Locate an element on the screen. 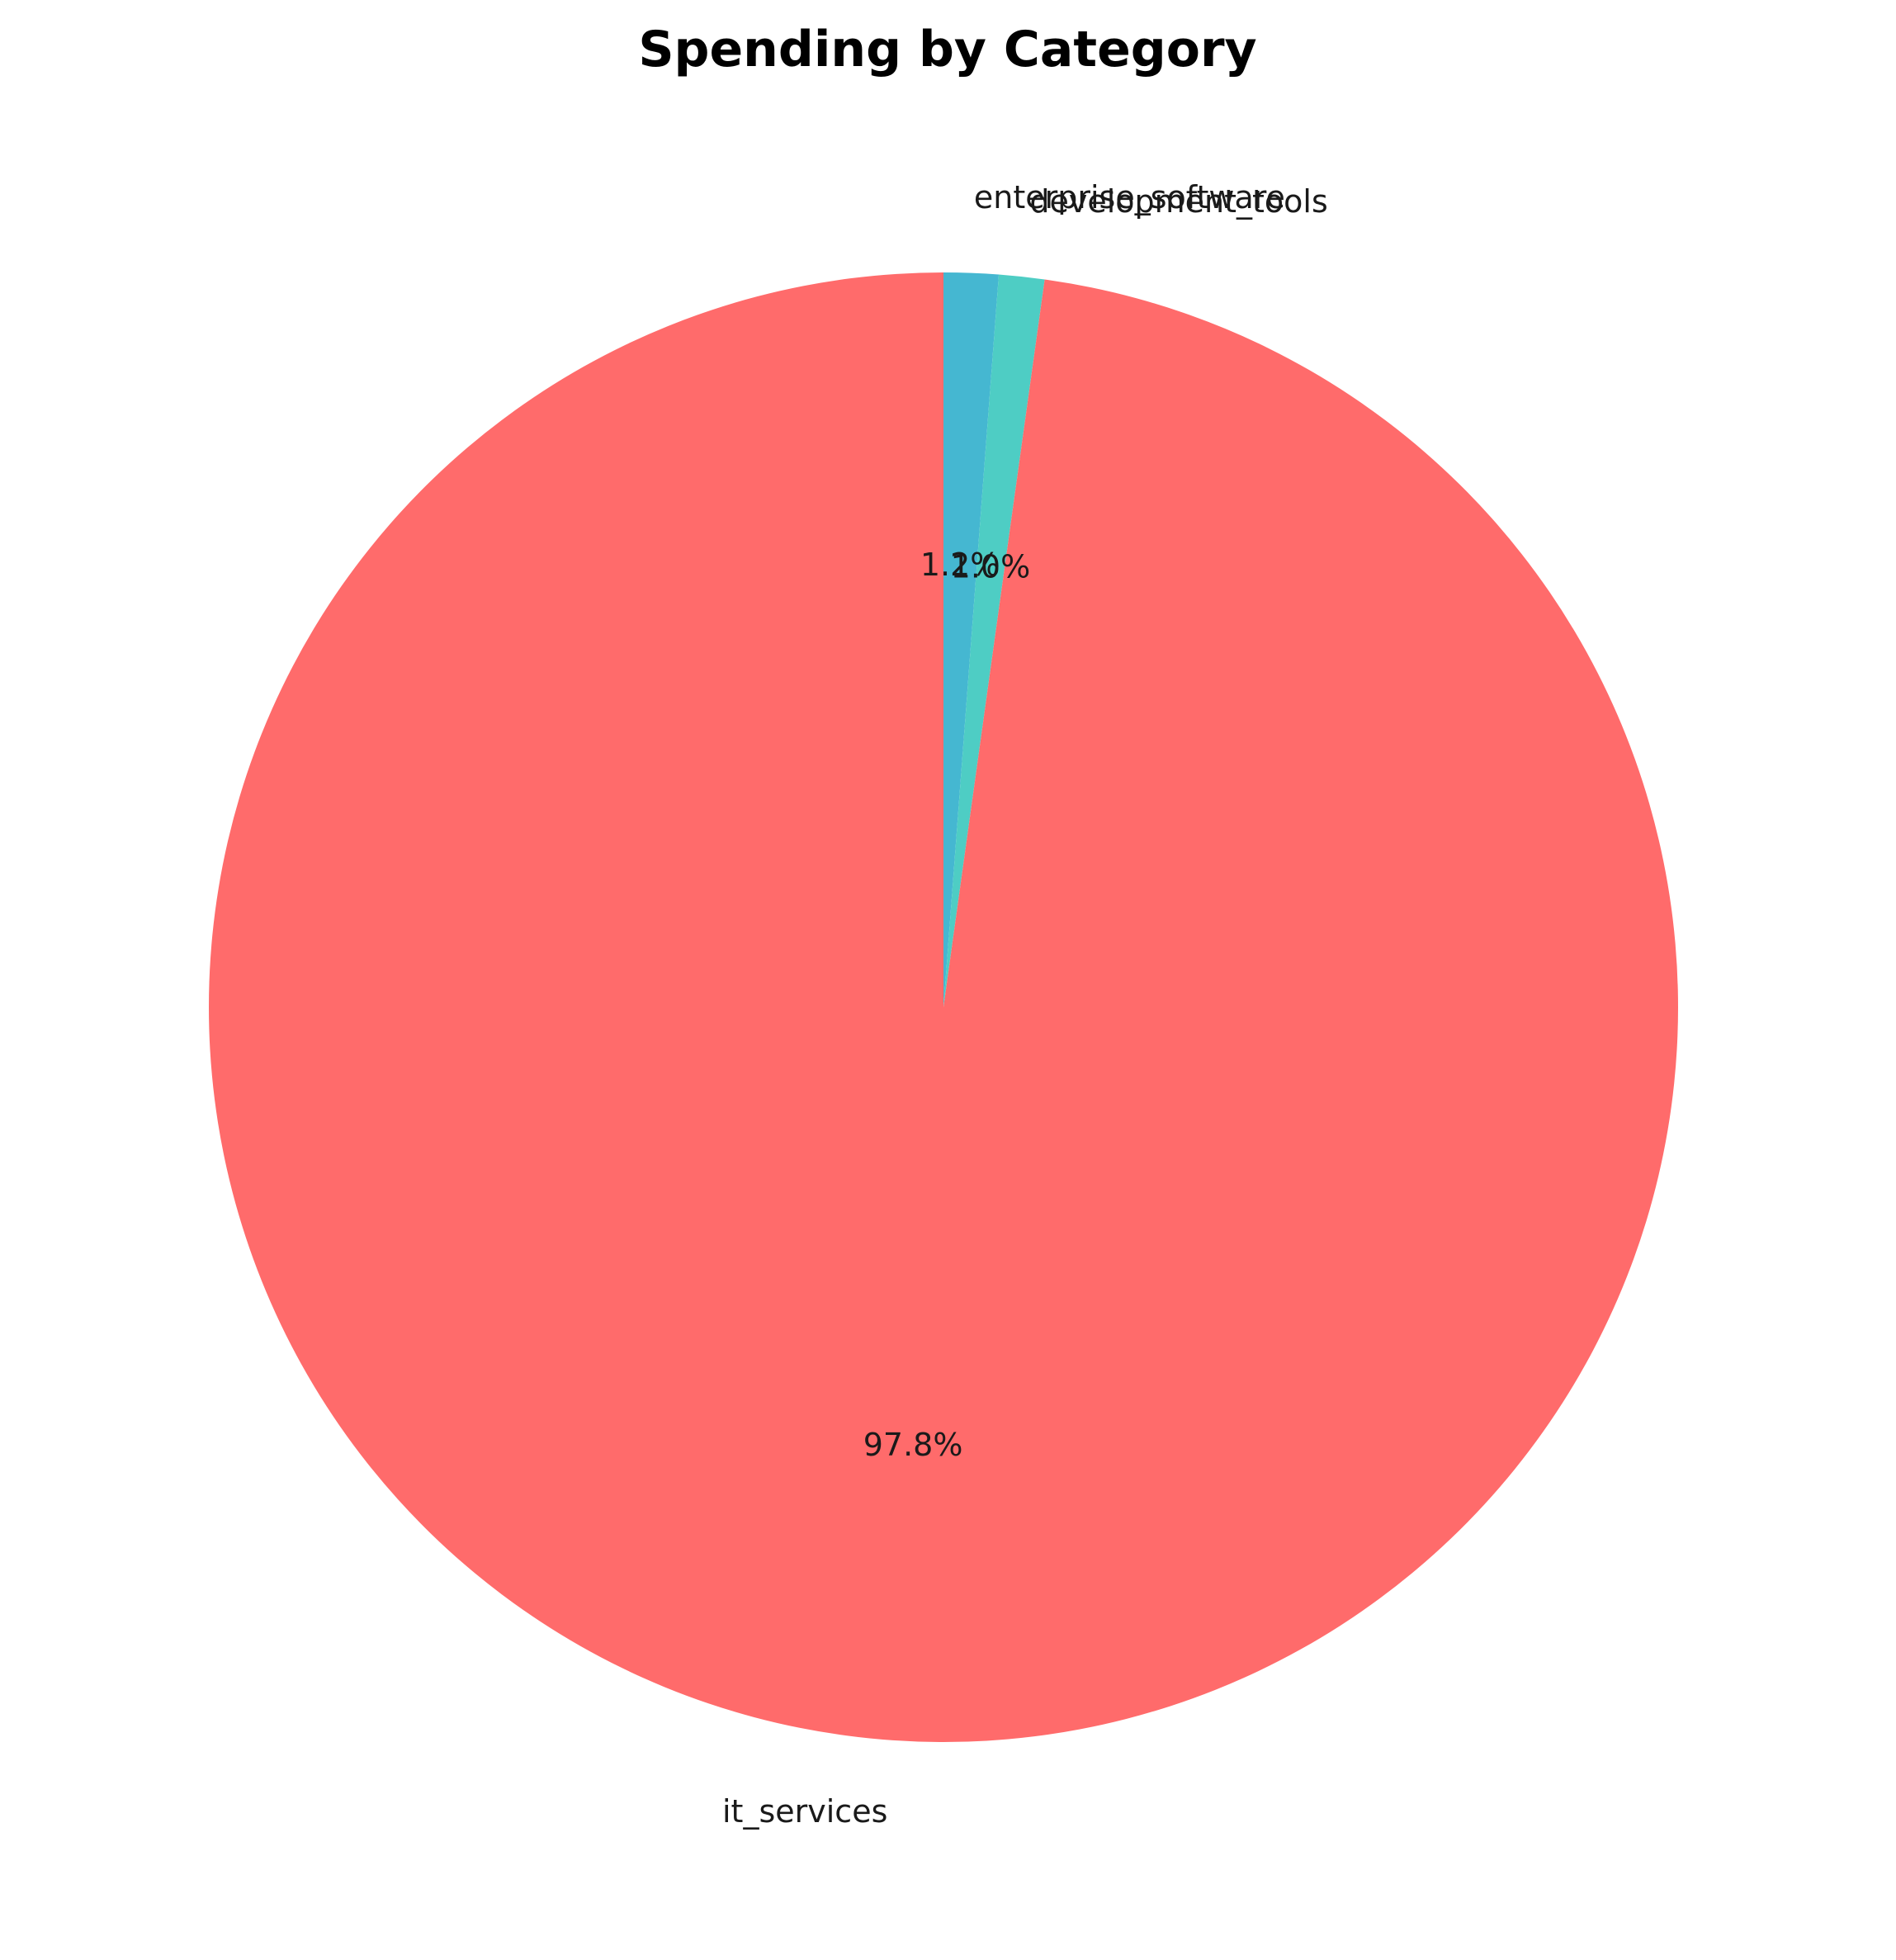  pct-label-development-tools: 1.0% is located at coordinates (991, 567).